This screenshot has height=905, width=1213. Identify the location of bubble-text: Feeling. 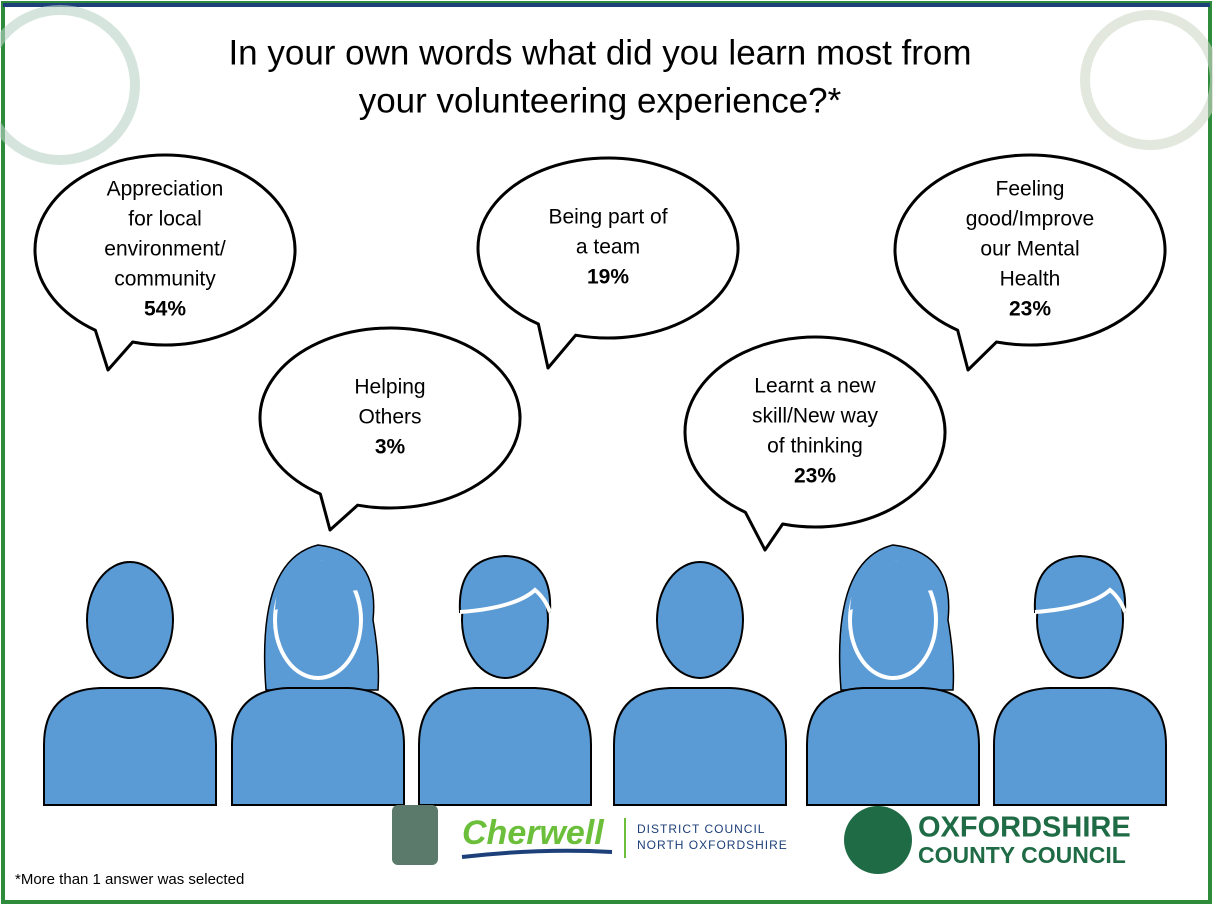
(1030, 189).